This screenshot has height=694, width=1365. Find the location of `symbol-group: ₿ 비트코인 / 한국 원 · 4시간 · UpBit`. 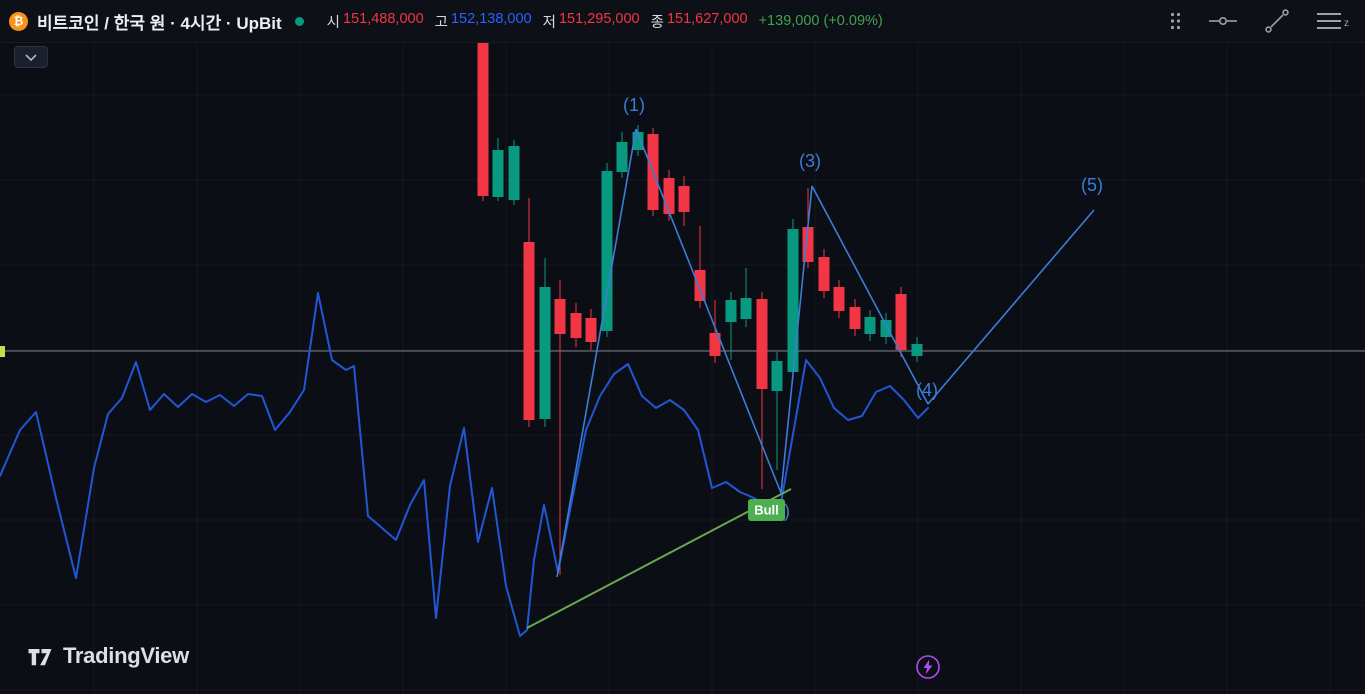

symbol-group: ₿ 비트코인 / 한국 원 · 4시간 · UpBit is located at coordinates (152, 21).